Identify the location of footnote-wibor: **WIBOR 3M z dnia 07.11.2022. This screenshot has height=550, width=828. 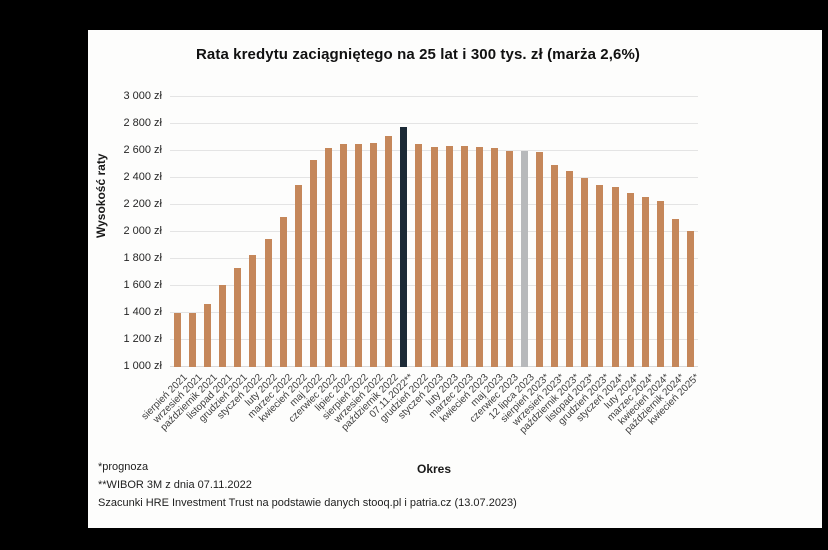
(175, 485).